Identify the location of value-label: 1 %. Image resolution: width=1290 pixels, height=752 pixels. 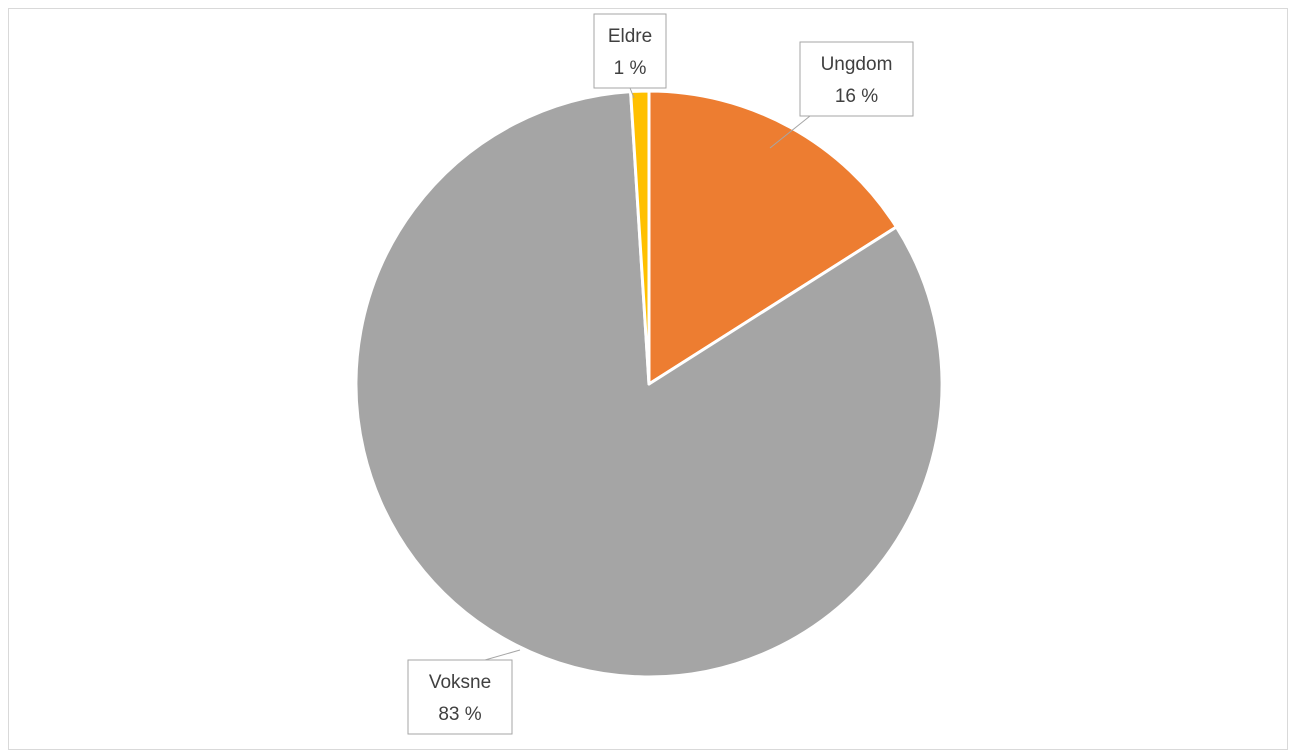
(630, 68).